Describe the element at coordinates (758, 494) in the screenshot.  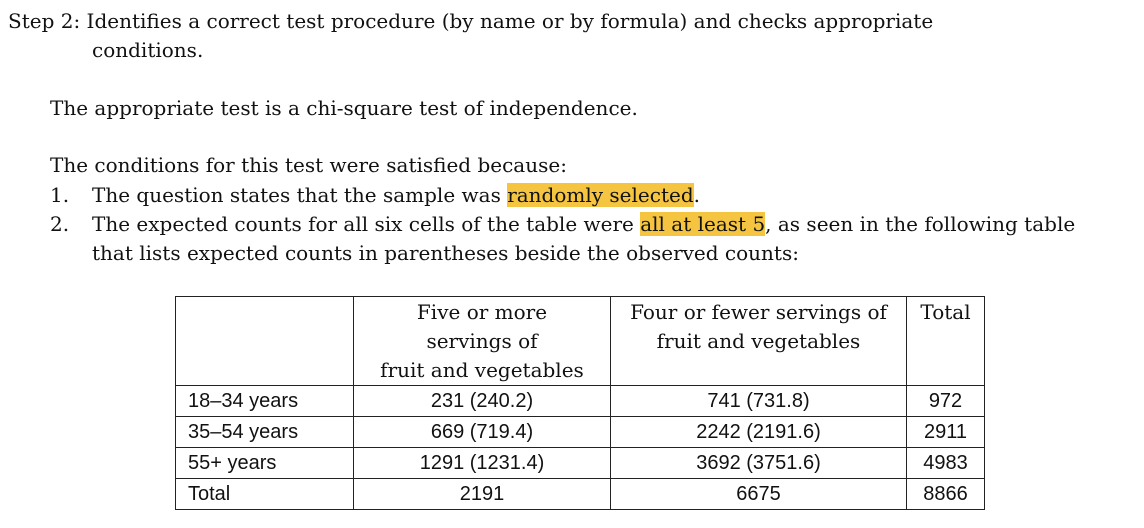
I see `table-cell: 6675` at that location.